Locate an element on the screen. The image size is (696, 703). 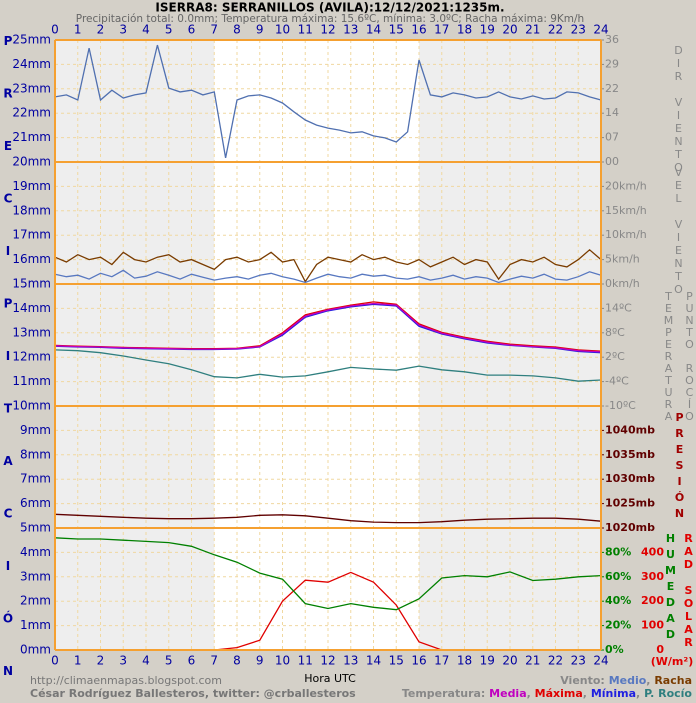
y2-tick-label: 400 is located at coordinates (652, 551).